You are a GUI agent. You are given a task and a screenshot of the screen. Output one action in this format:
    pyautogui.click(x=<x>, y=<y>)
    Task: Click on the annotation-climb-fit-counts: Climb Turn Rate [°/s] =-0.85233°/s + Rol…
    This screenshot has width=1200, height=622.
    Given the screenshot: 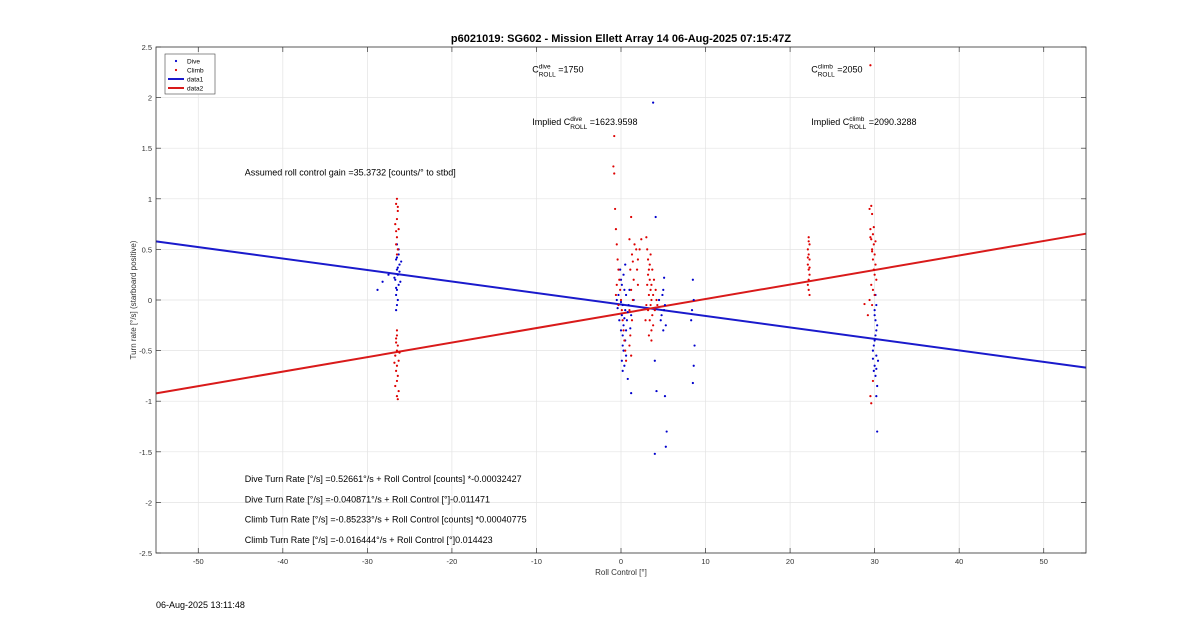 What is the action you would take?
    pyautogui.click(x=386, y=520)
    